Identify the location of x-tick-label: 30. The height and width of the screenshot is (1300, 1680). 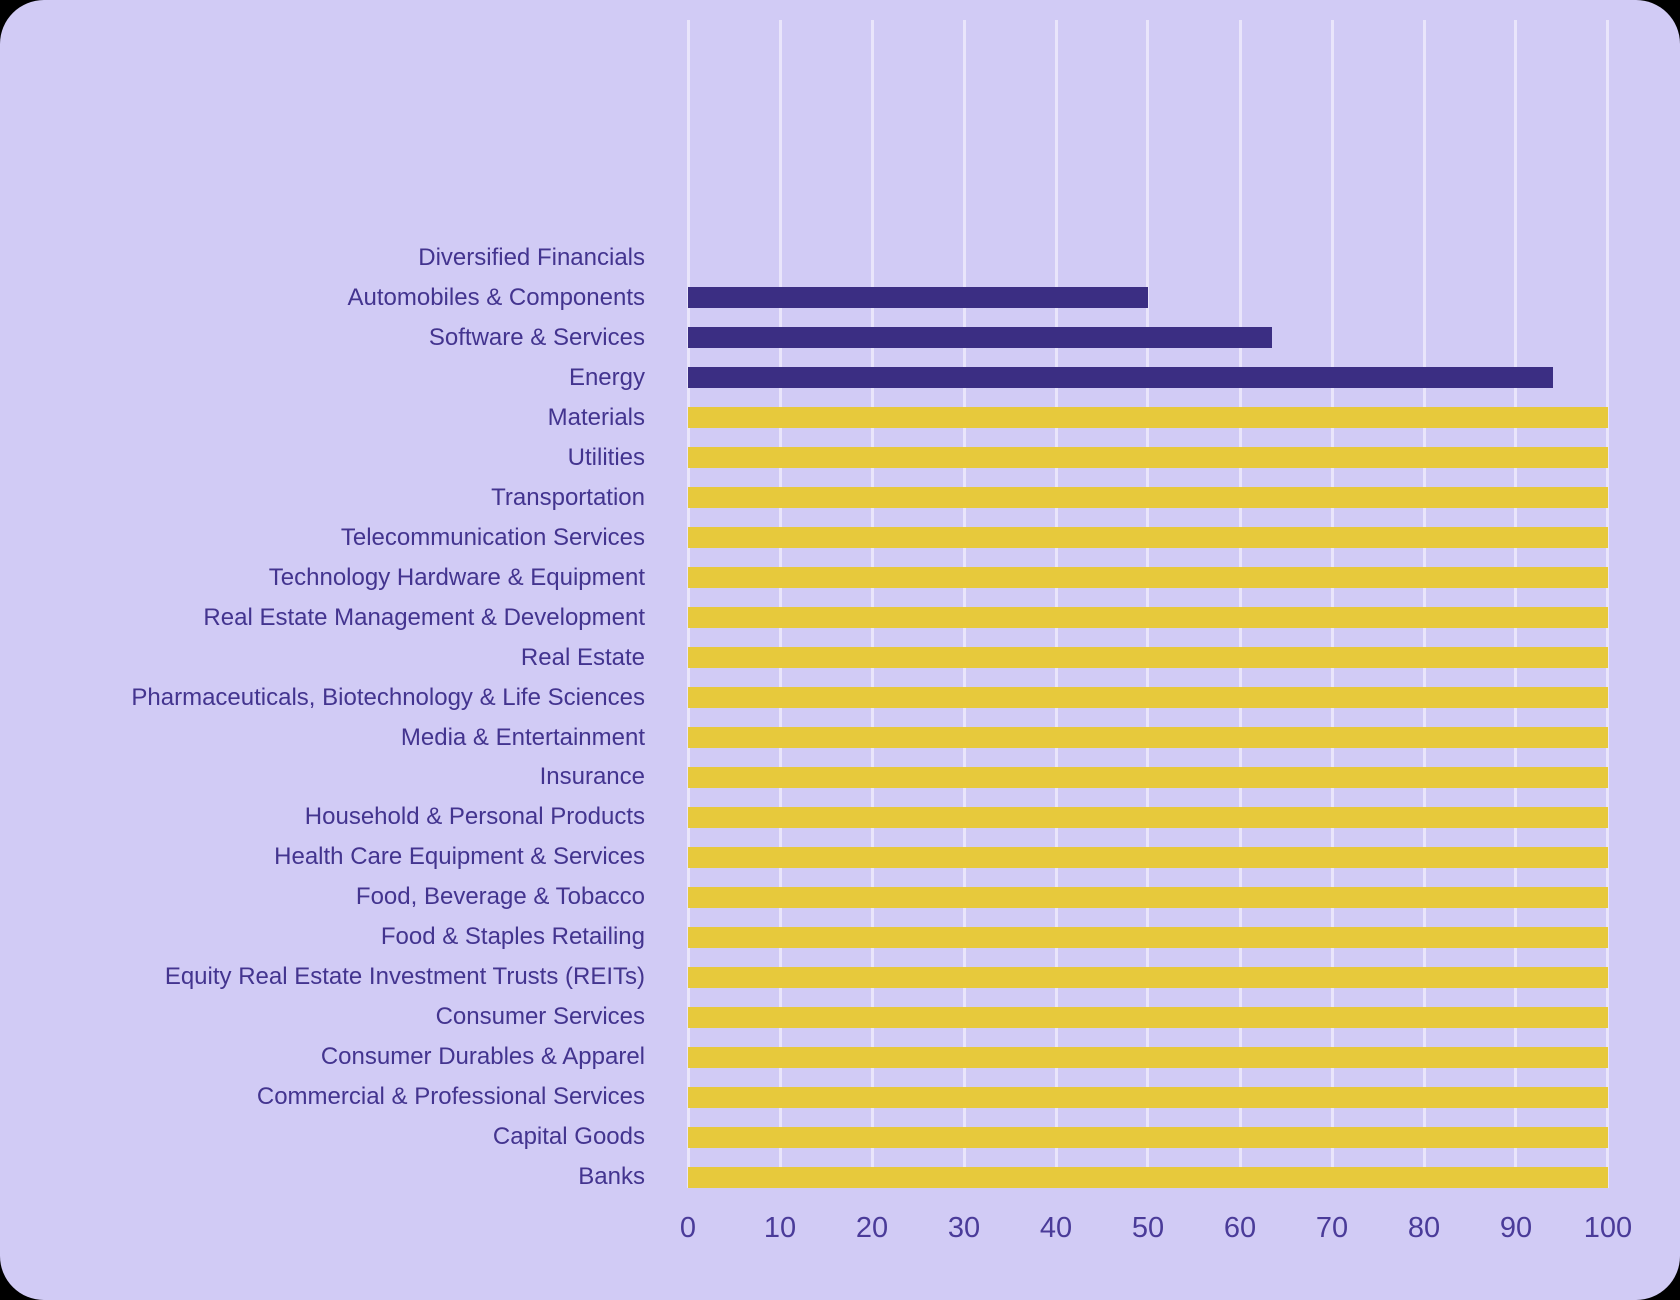
(964, 1228).